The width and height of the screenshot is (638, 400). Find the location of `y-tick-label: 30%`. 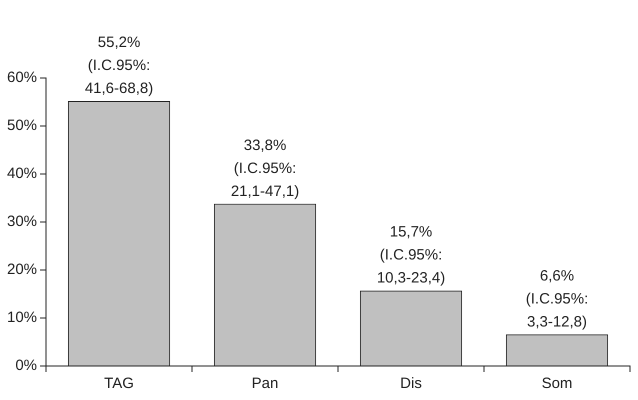

y-tick-label: 30% is located at coordinates (22, 221).